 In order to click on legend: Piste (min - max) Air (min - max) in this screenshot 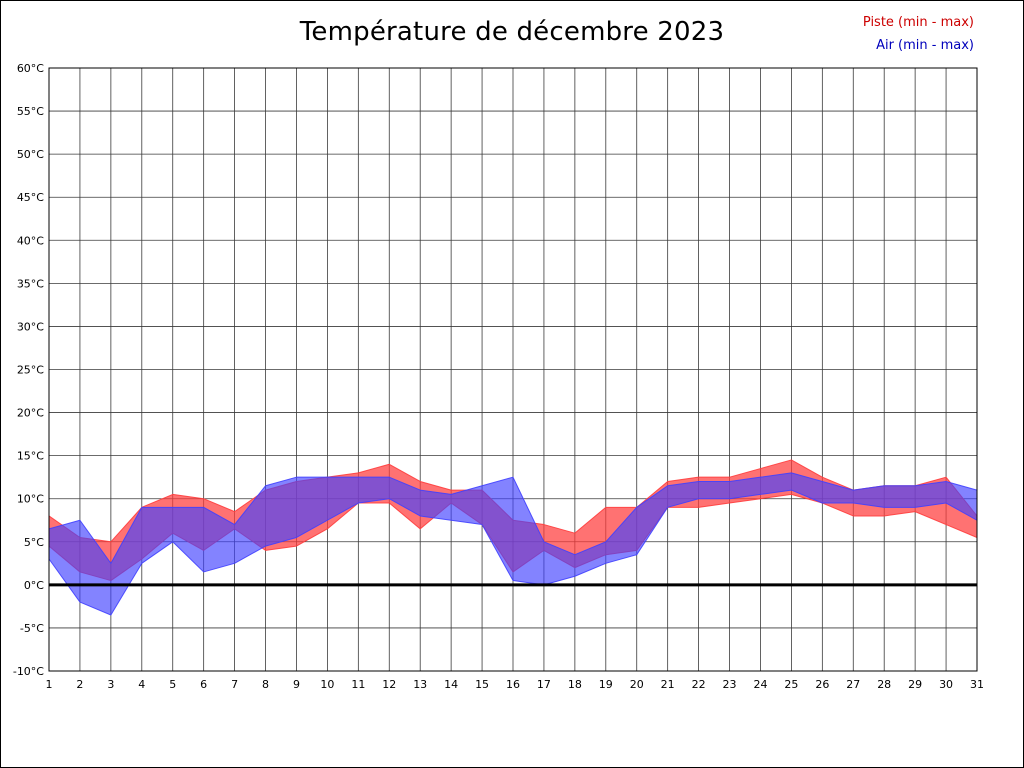, I will do `click(918, 34)`.